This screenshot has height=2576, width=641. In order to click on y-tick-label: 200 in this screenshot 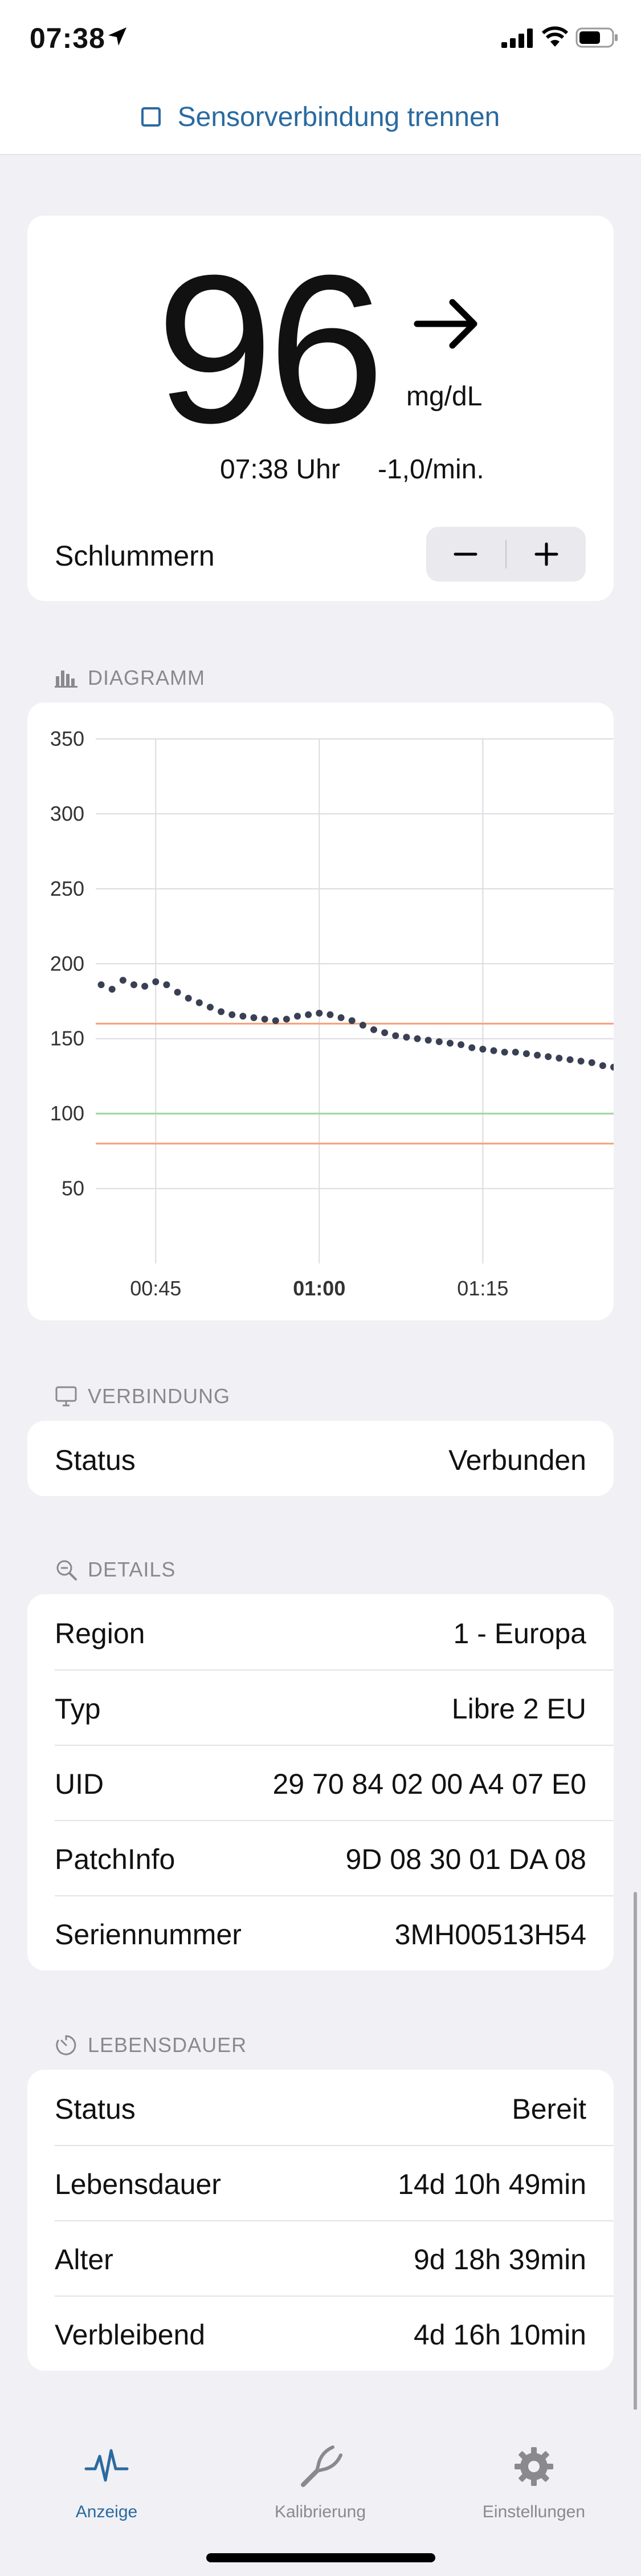, I will do `click(67, 963)`.